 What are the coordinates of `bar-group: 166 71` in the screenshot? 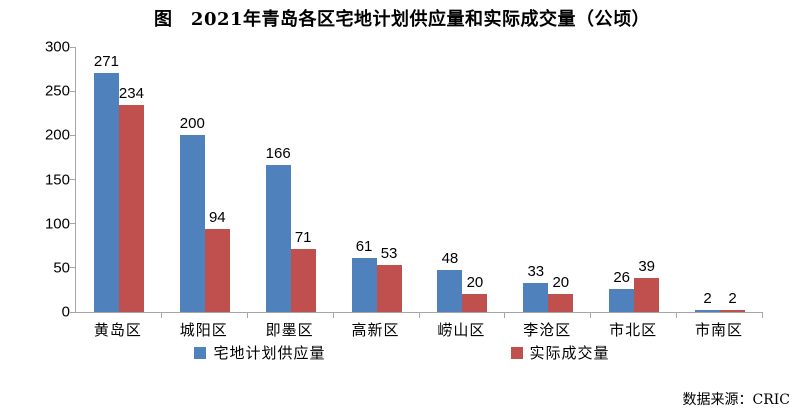 It's located at (291, 179).